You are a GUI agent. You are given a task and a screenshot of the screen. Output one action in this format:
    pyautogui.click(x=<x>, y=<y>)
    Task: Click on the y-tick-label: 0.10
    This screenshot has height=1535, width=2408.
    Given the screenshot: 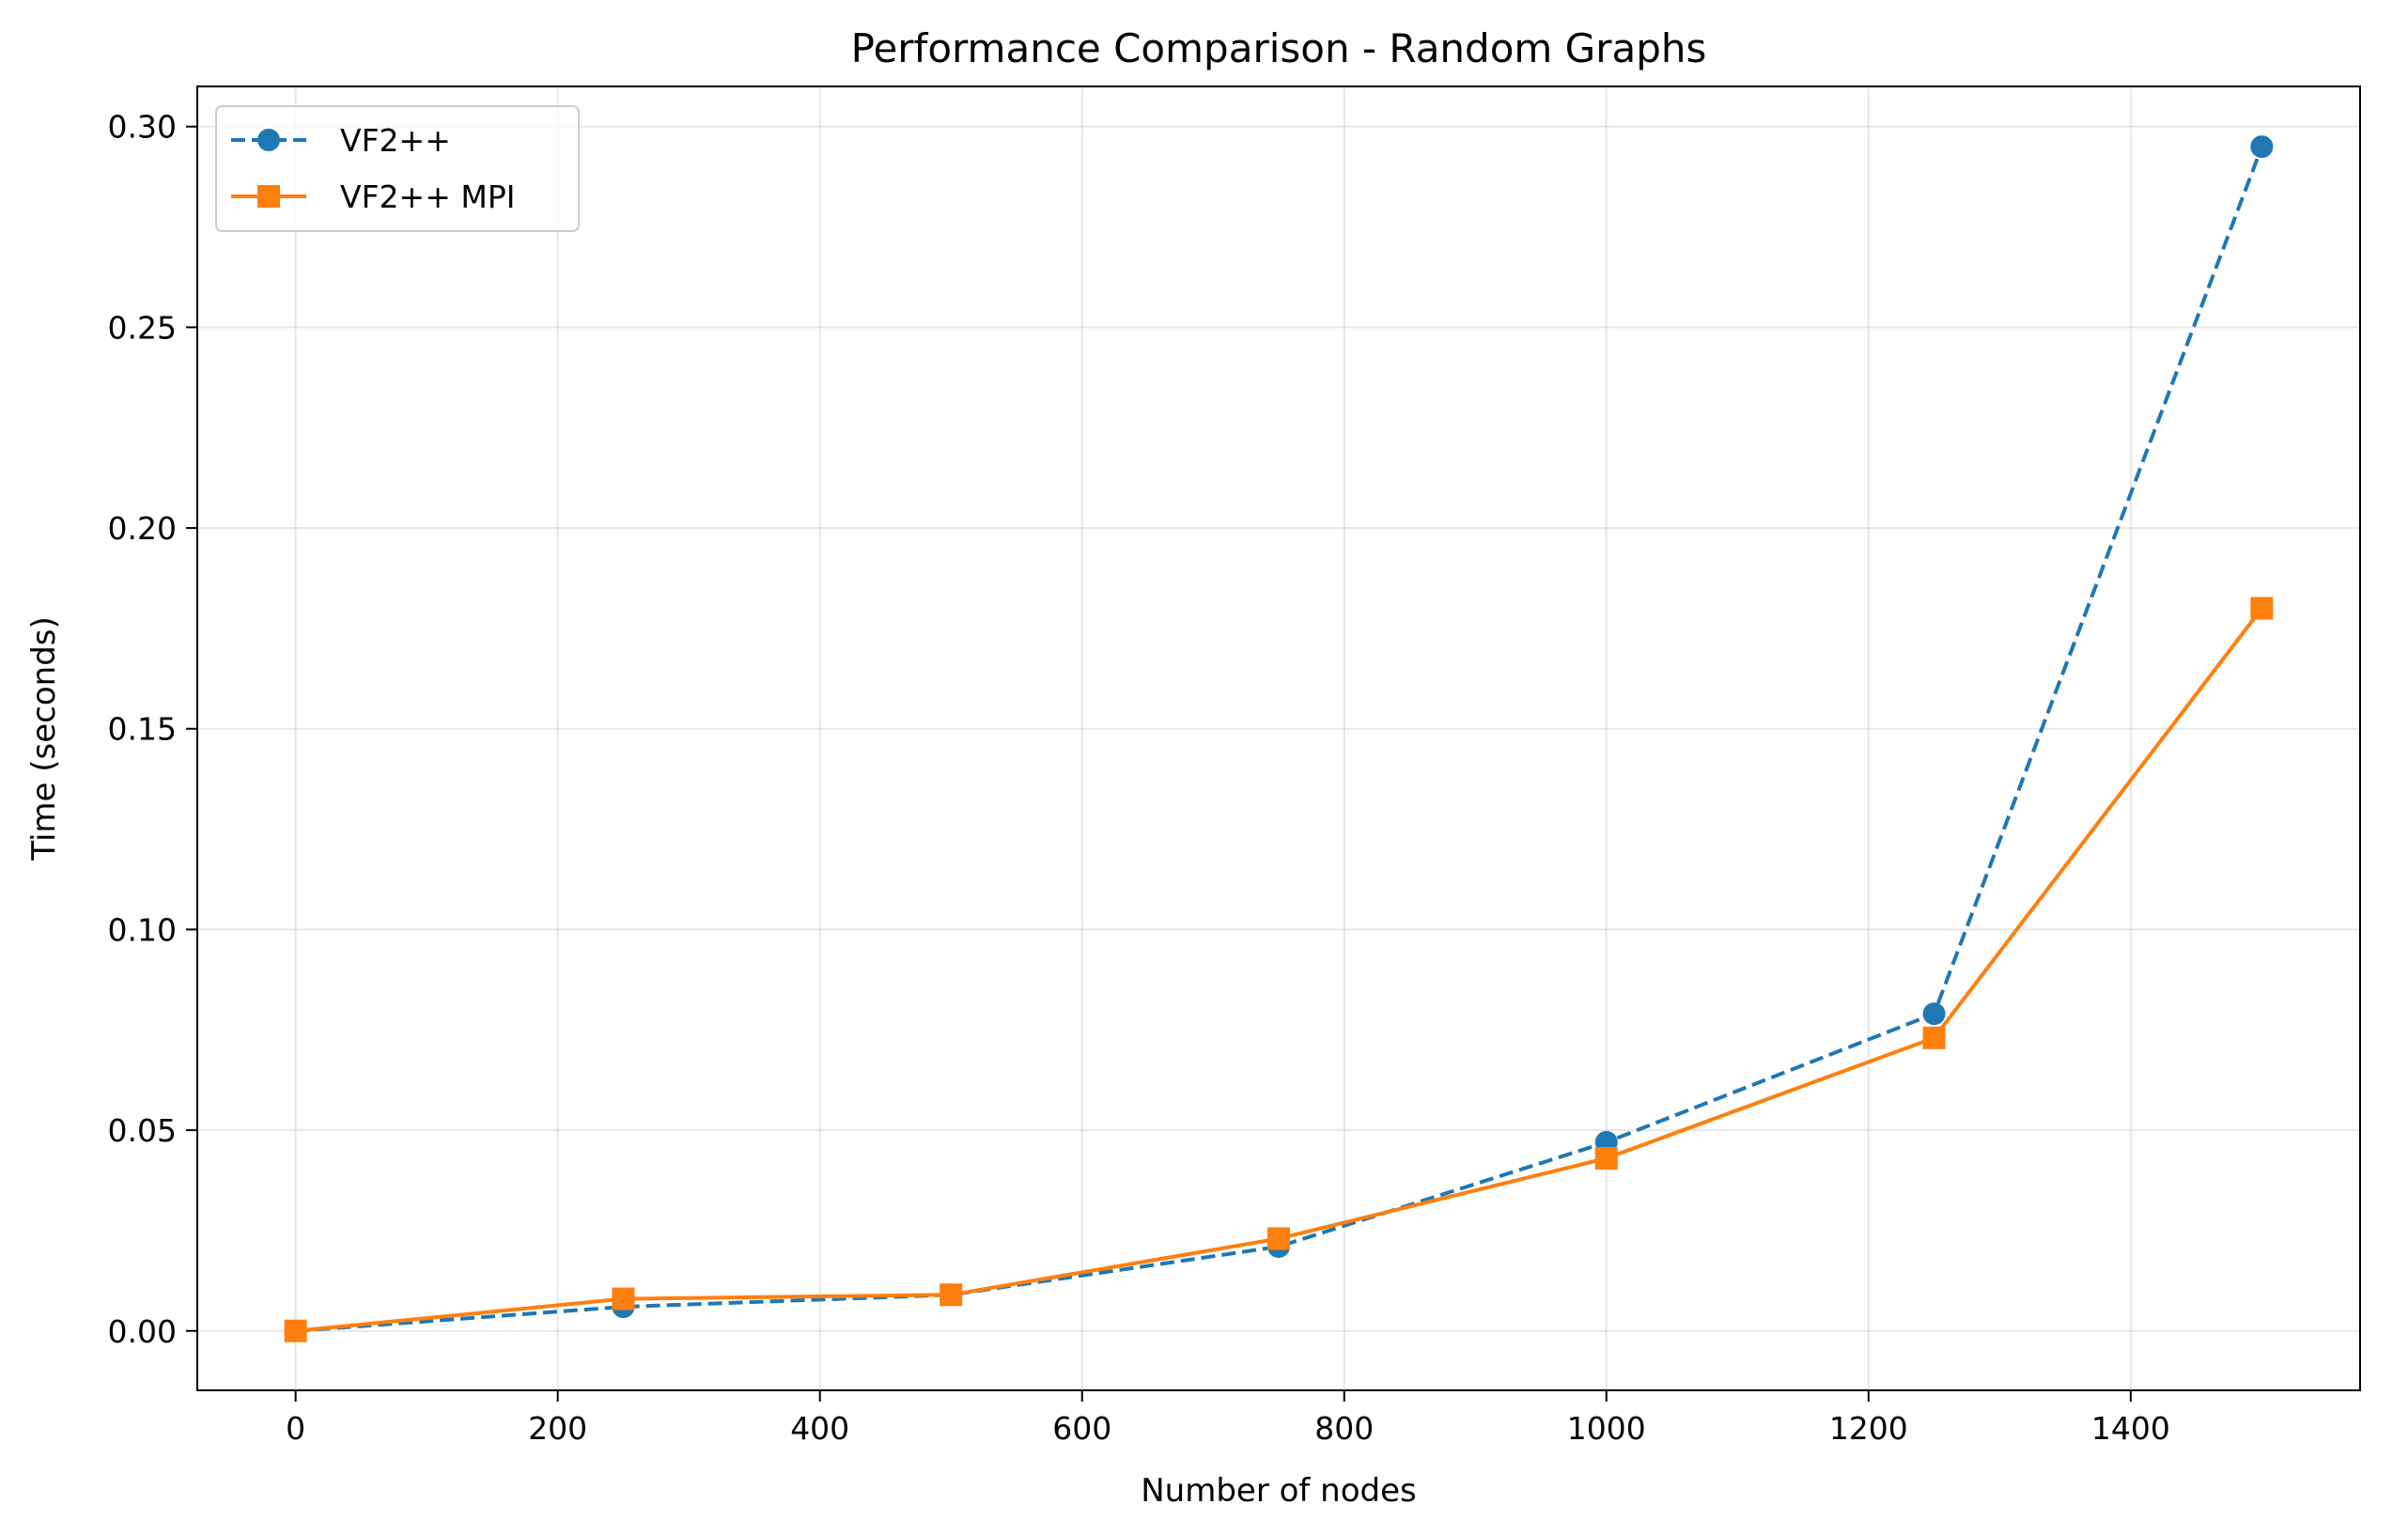 What is the action you would take?
    pyautogui.click(x=142, y=929)
    